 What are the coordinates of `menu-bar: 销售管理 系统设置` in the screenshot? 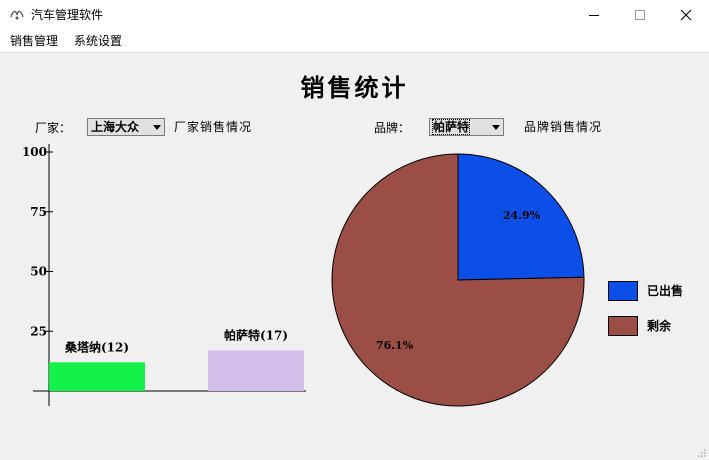 It's located at (354, 41).